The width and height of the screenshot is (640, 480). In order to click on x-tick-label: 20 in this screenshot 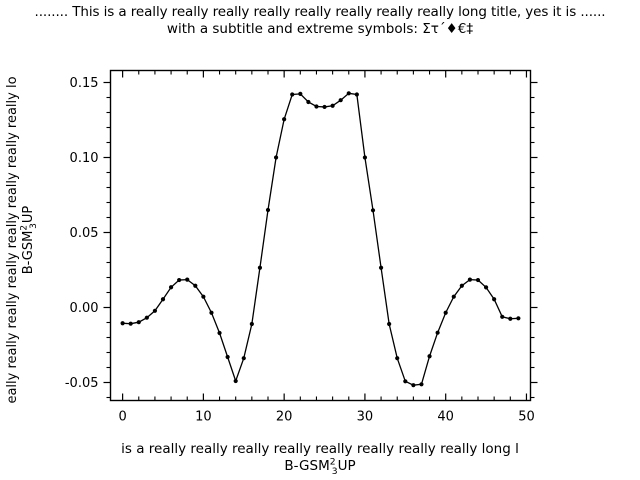, I will do `click(284, 417)`.